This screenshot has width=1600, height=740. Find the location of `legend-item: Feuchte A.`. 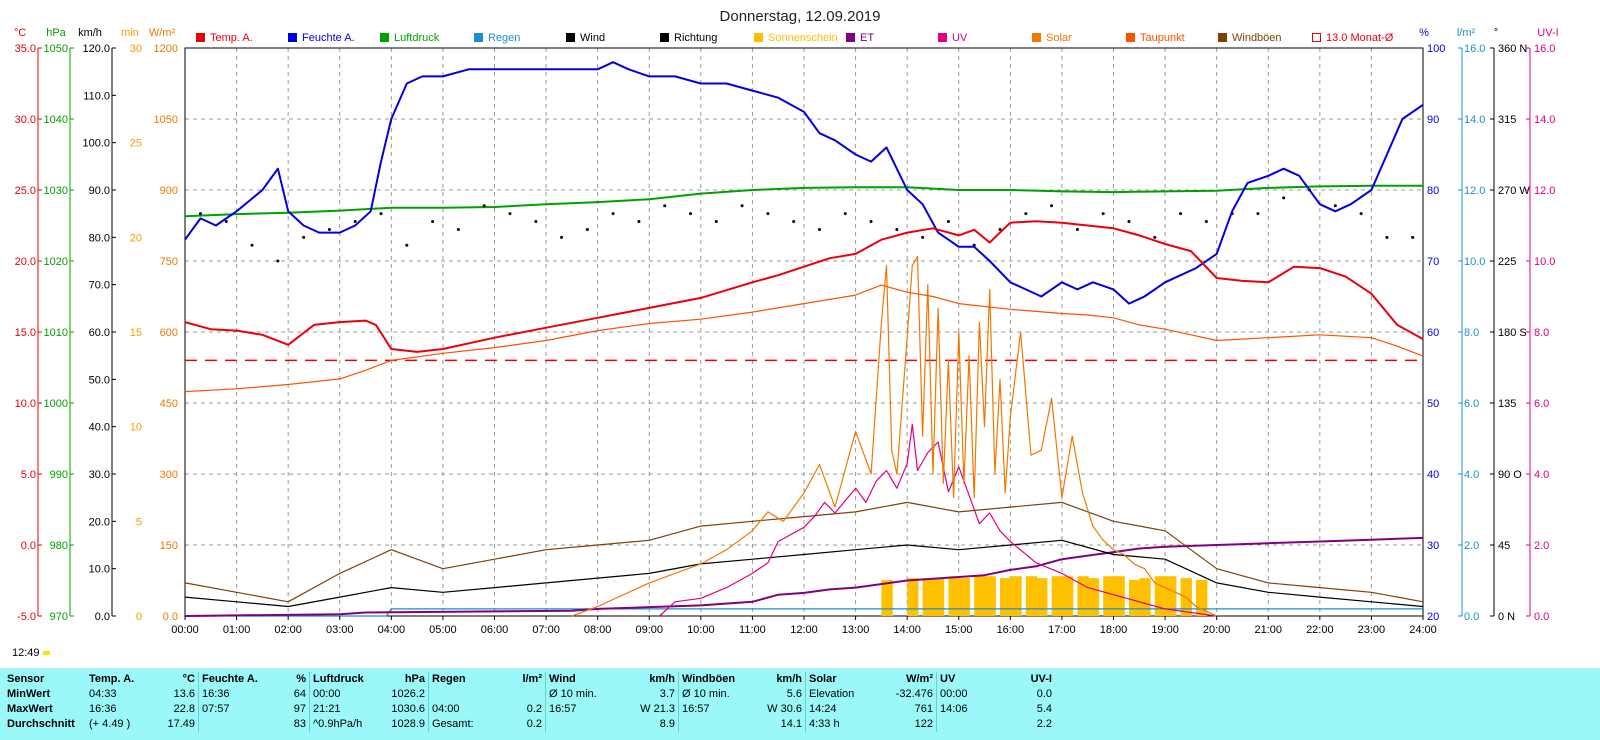

legend-item: Feuchte A. is located at coordinates (321, 38).